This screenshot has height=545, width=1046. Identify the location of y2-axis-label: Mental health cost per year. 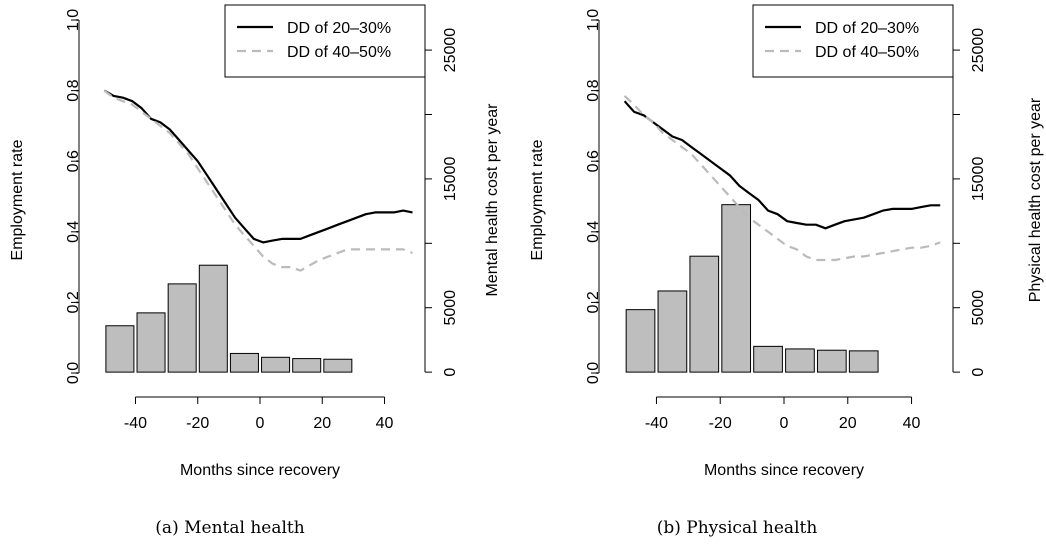
(492, 200).